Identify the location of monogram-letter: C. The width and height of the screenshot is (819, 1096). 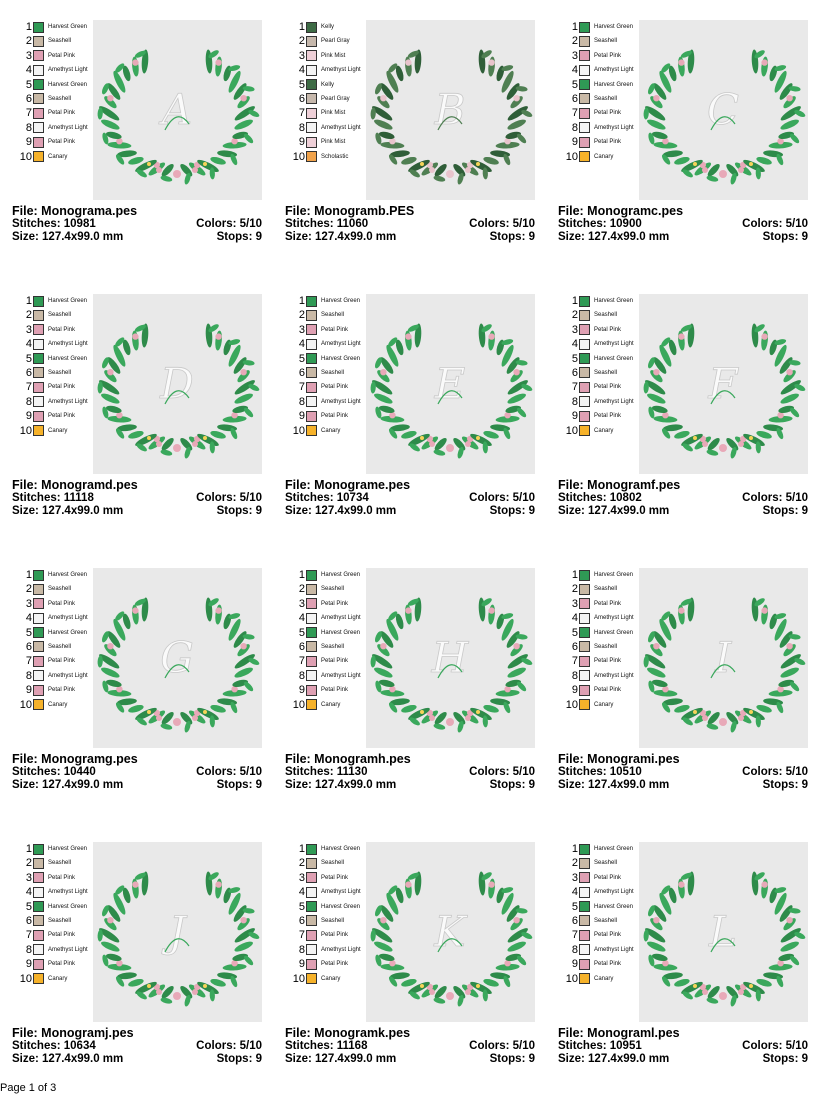
(723, 109).